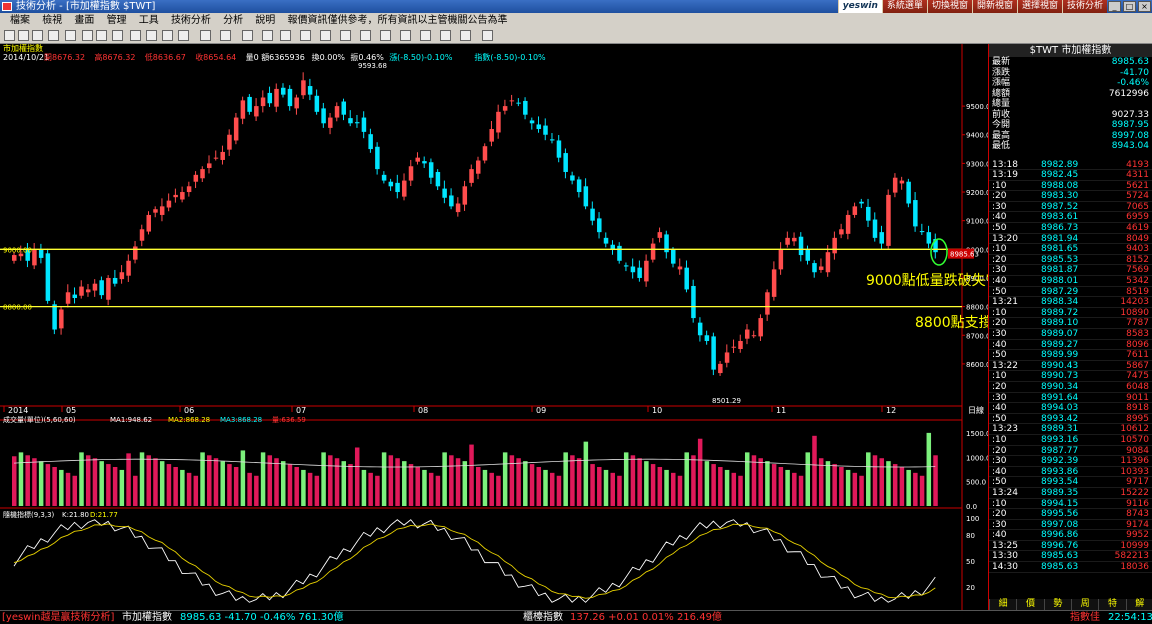  I want to click on tick-time: :30, so click(999, 270).